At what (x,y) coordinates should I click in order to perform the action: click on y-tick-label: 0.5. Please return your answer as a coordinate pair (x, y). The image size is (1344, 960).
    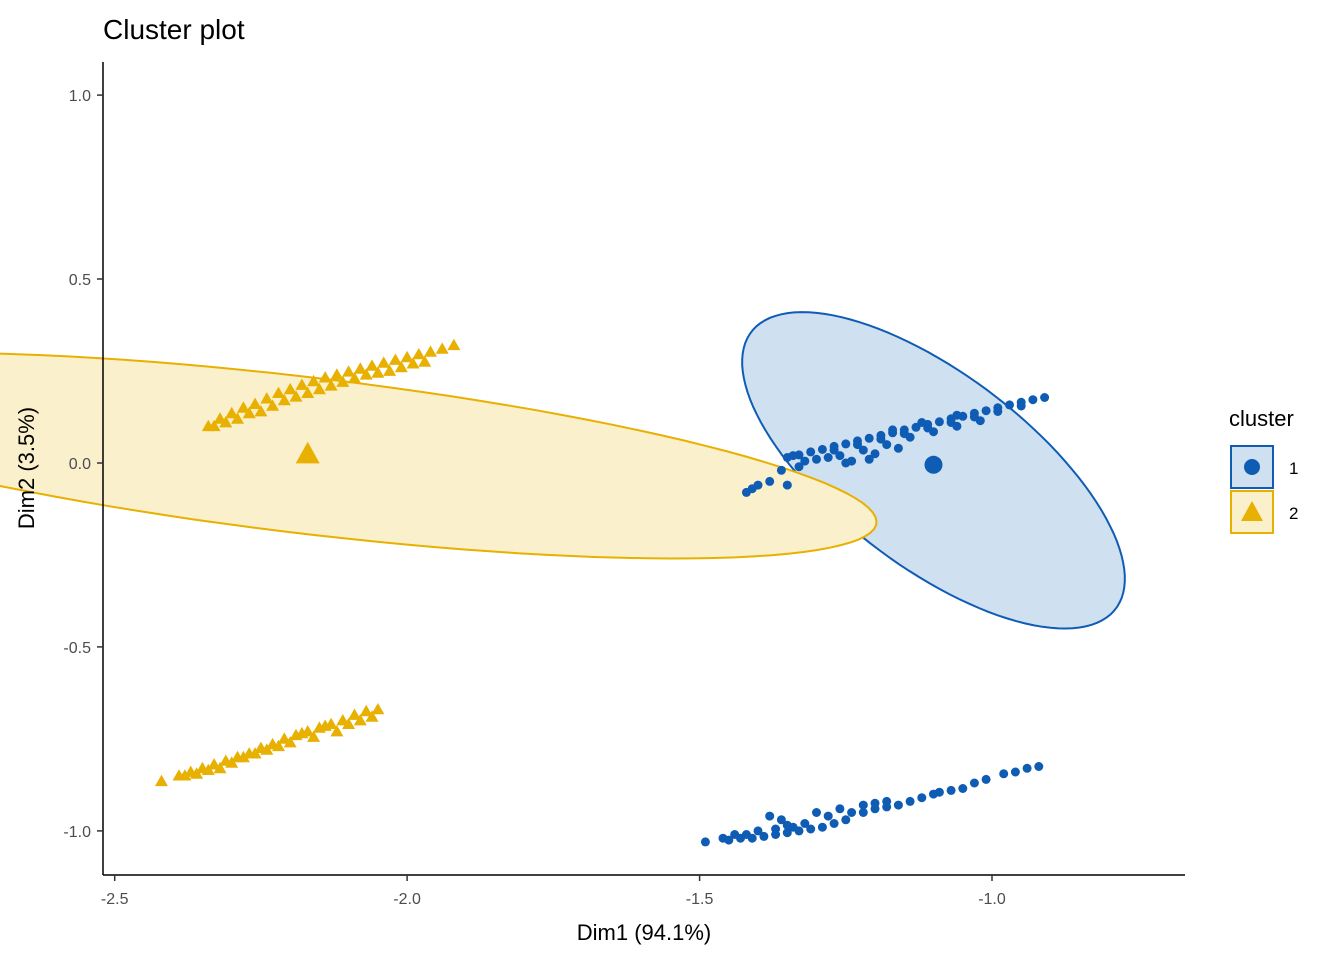
    Looking at the image, I should click on (80, 280).